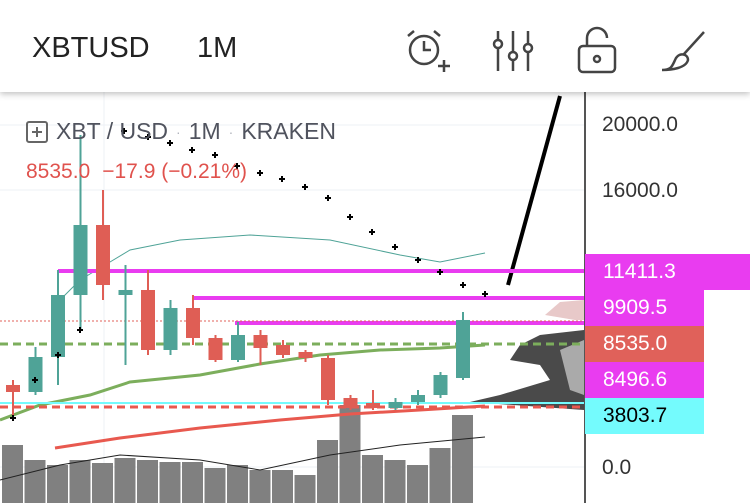  What do you see at coordinates (58, 171) in the screenshot?
I see `last-price: 8535.0` at bounding box center [58, 171].